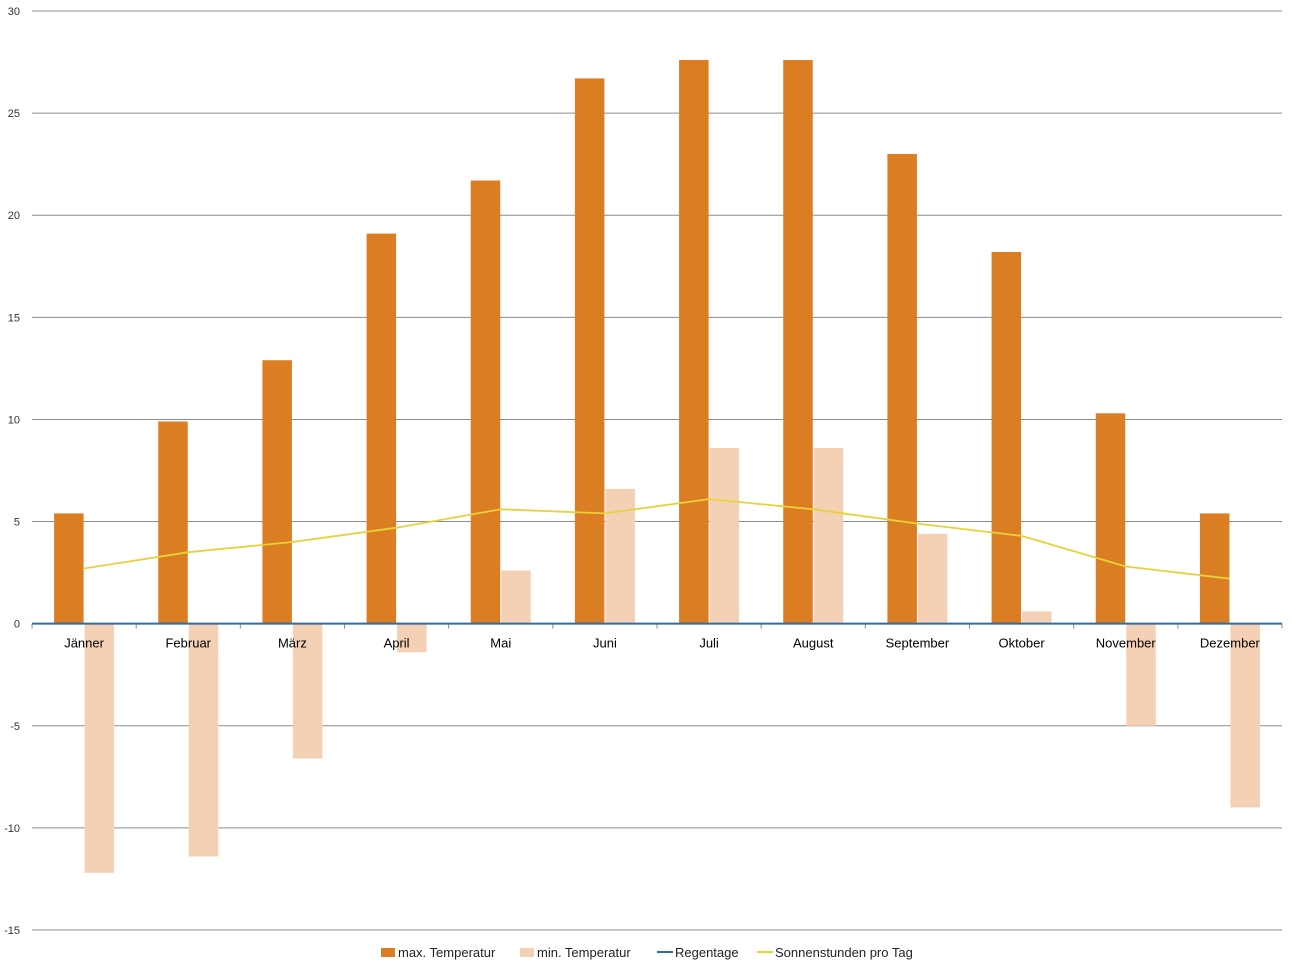 Image resolution: width=1291 pixels, height=969 pixels. I want to click on x-tick-label-juni: Juni, so click(605, 643).